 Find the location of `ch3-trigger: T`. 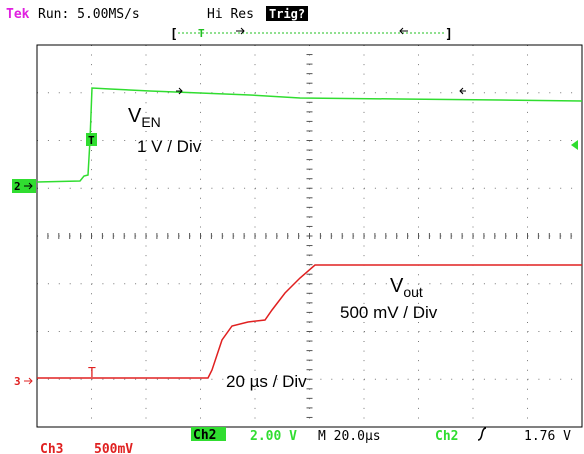

ch3-trigger: T is located at coordinates (92, 373).